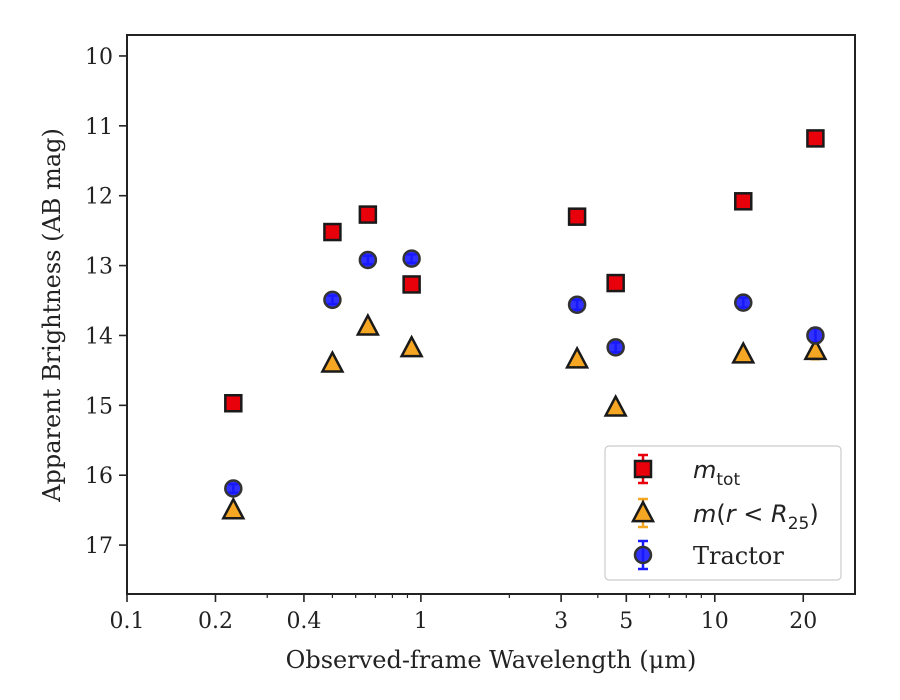 This screenshot has height=700, width=900. Describe the element at coordinates (626, 621) in the screenshot. I see `x-tick-label: 5` at that location.